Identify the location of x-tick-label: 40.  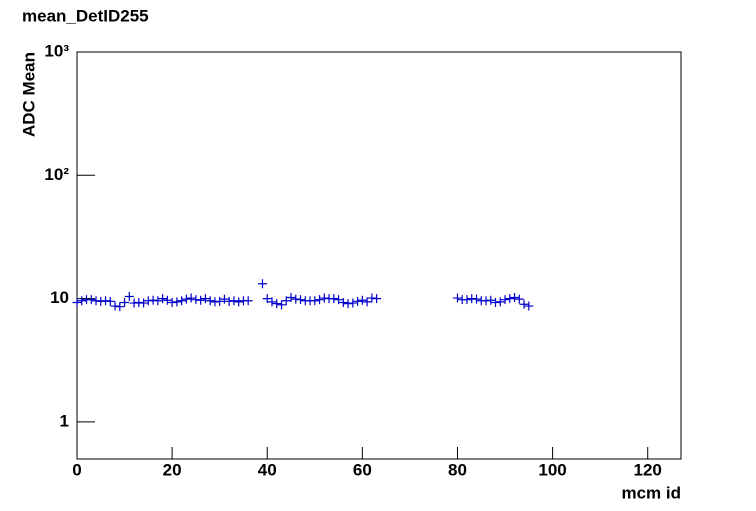
(267, 469).